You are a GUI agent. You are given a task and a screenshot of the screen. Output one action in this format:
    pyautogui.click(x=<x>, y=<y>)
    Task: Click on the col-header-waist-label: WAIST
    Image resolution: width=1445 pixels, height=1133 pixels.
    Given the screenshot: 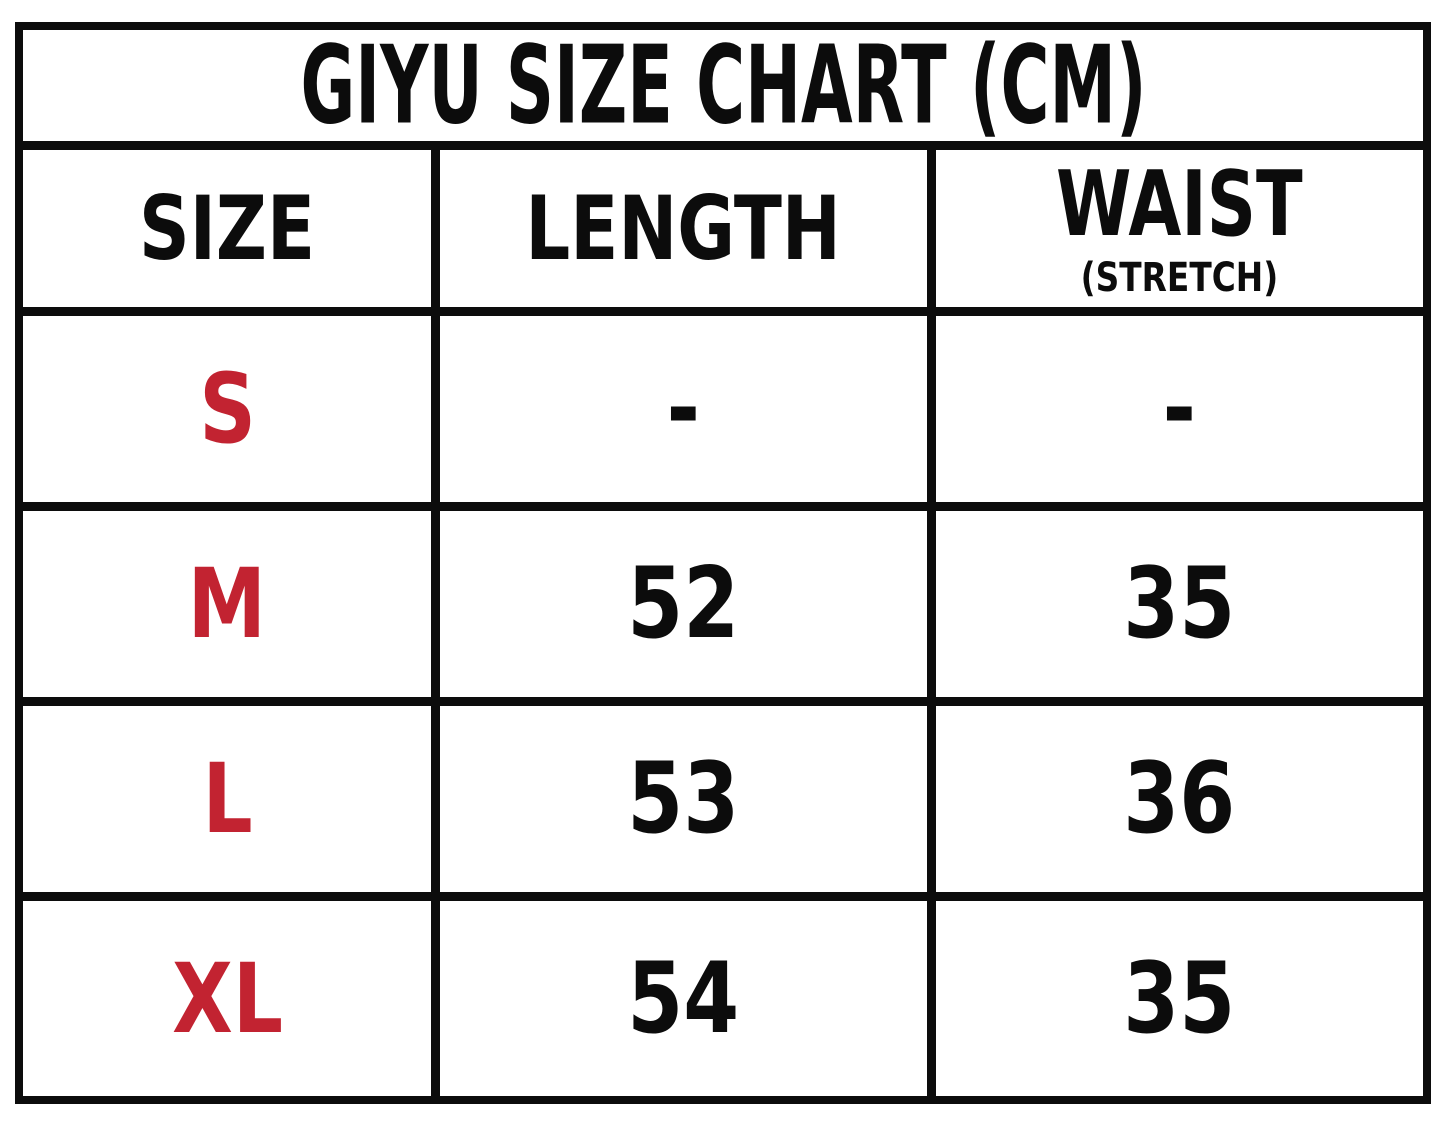 What is the action you would take?
    pyautogui.click(x=1179, y=204)
    